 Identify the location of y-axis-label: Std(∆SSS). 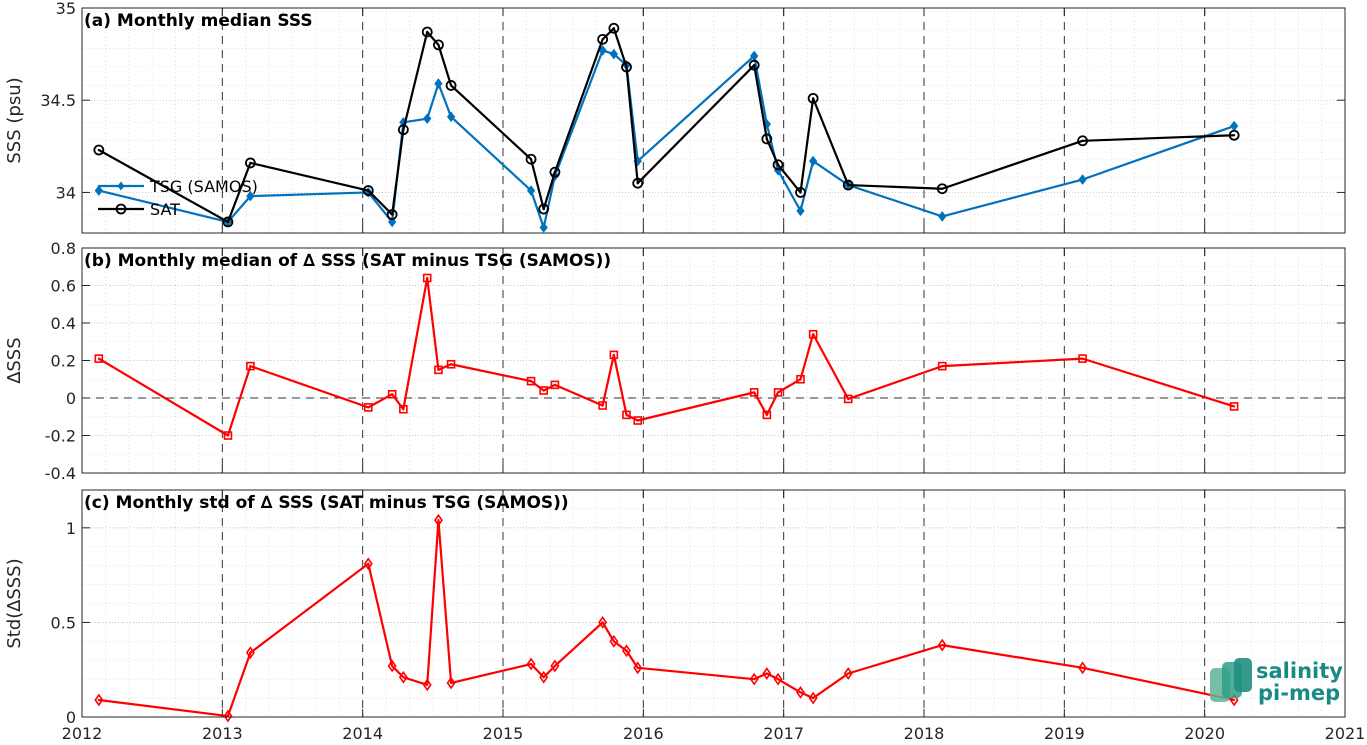
(14, 603).